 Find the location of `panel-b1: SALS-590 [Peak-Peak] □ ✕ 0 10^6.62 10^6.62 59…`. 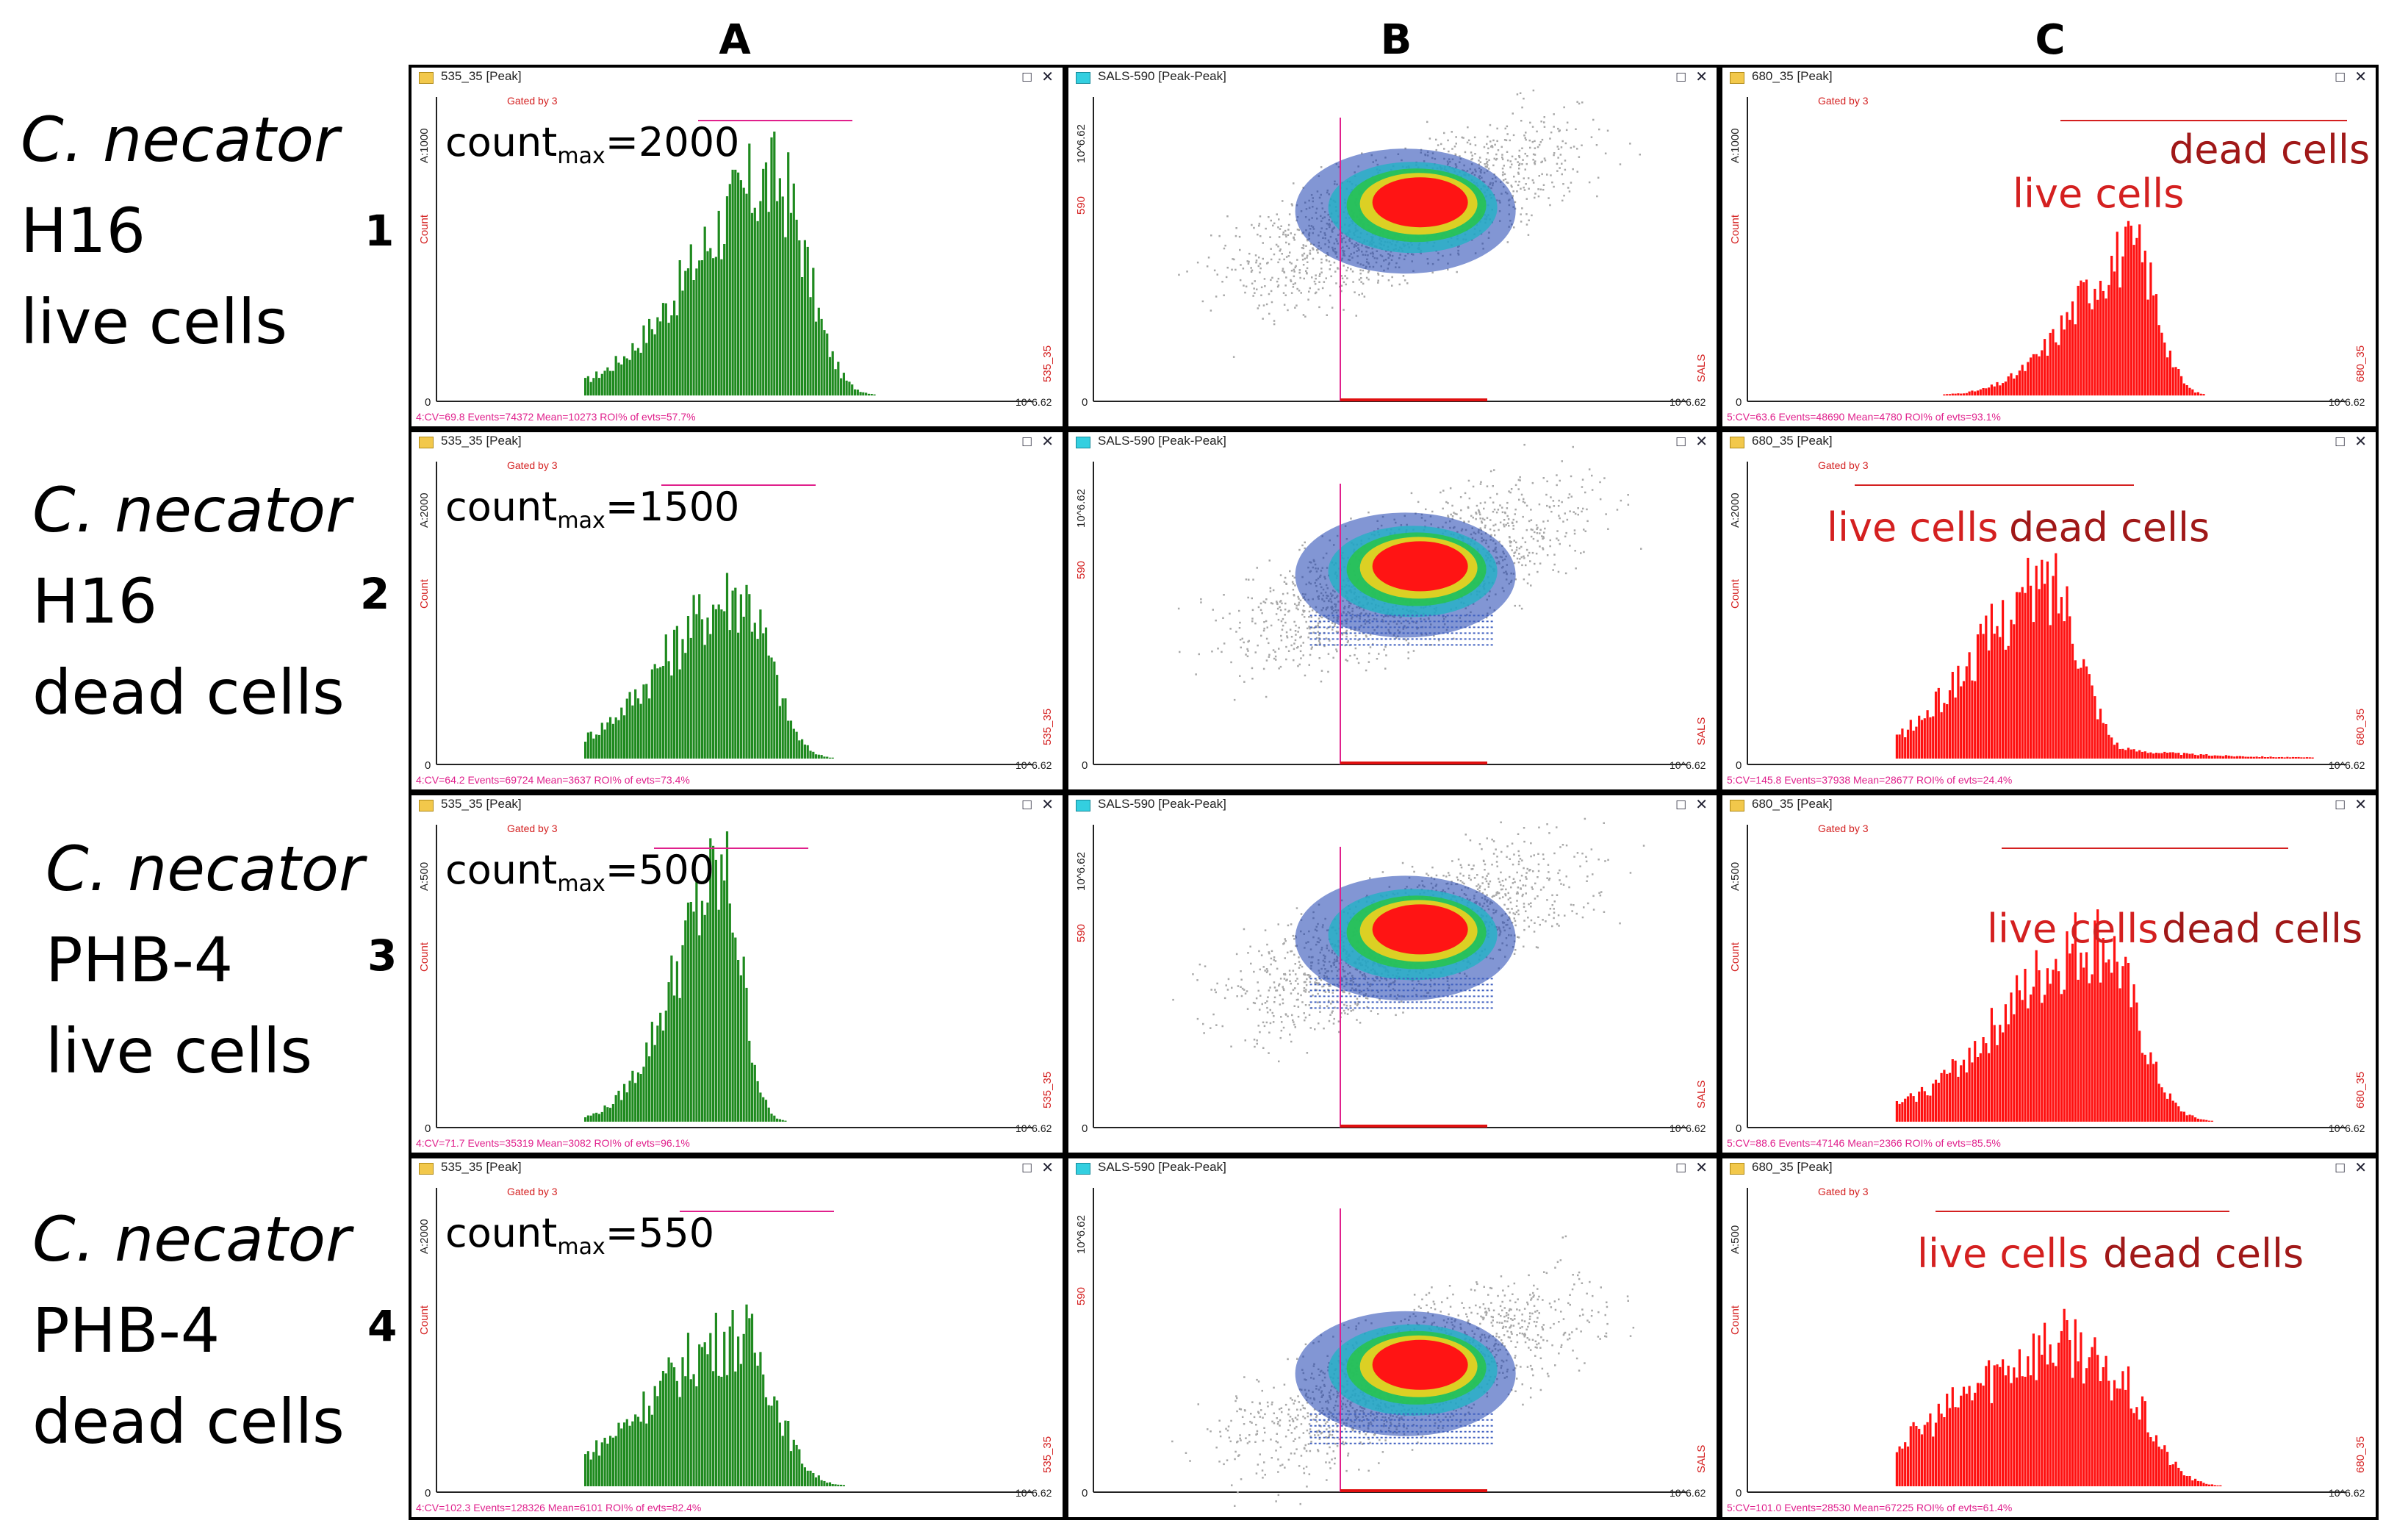

panel-b1: SALS-590 [Peak-Peak] □ ✕ 0 10^6.62 10^6.62 59… is located at coordinates (1392, 247).